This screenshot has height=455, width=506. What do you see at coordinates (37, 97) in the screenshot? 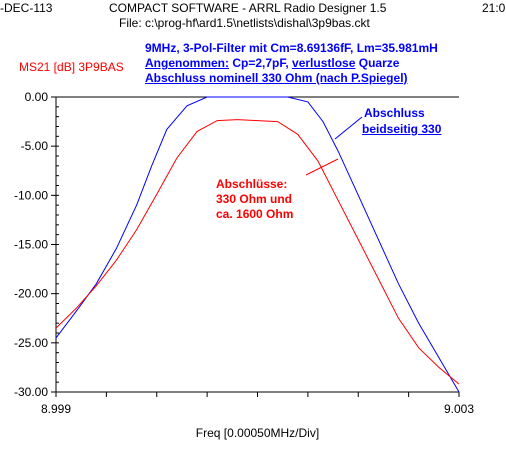
I see `y-tick-label: 0.00` at bounding box center [37, 97].